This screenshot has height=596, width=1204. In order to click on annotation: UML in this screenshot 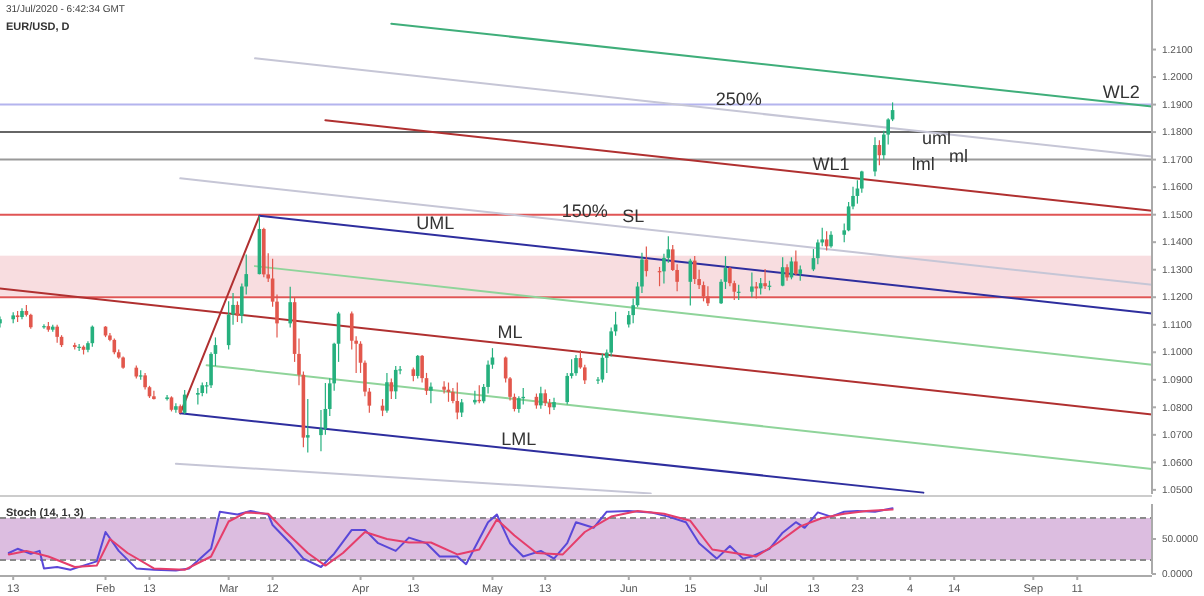, I will do `click(435, 223)`.